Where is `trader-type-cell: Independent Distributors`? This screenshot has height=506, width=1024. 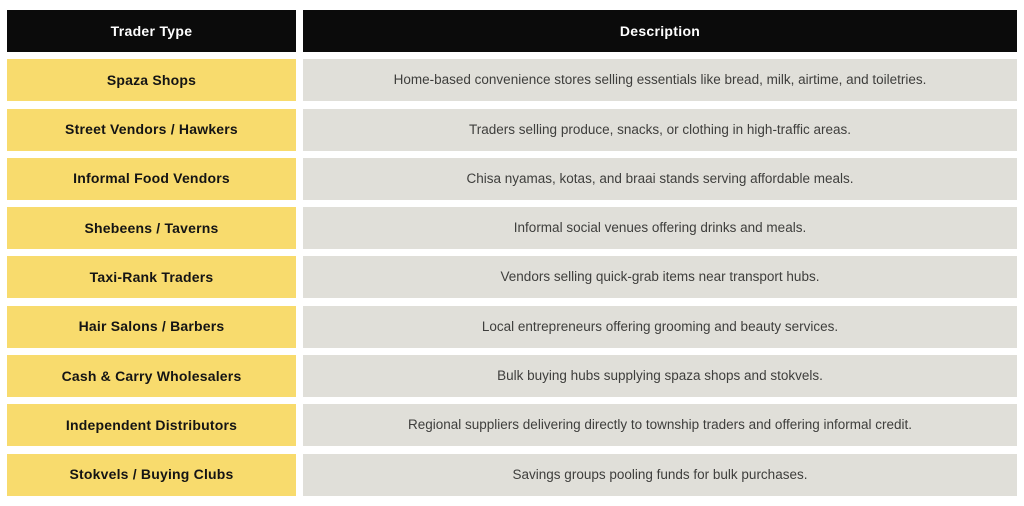
trader-type-cell: Independent Distributors is located at coordinates (151, 425).